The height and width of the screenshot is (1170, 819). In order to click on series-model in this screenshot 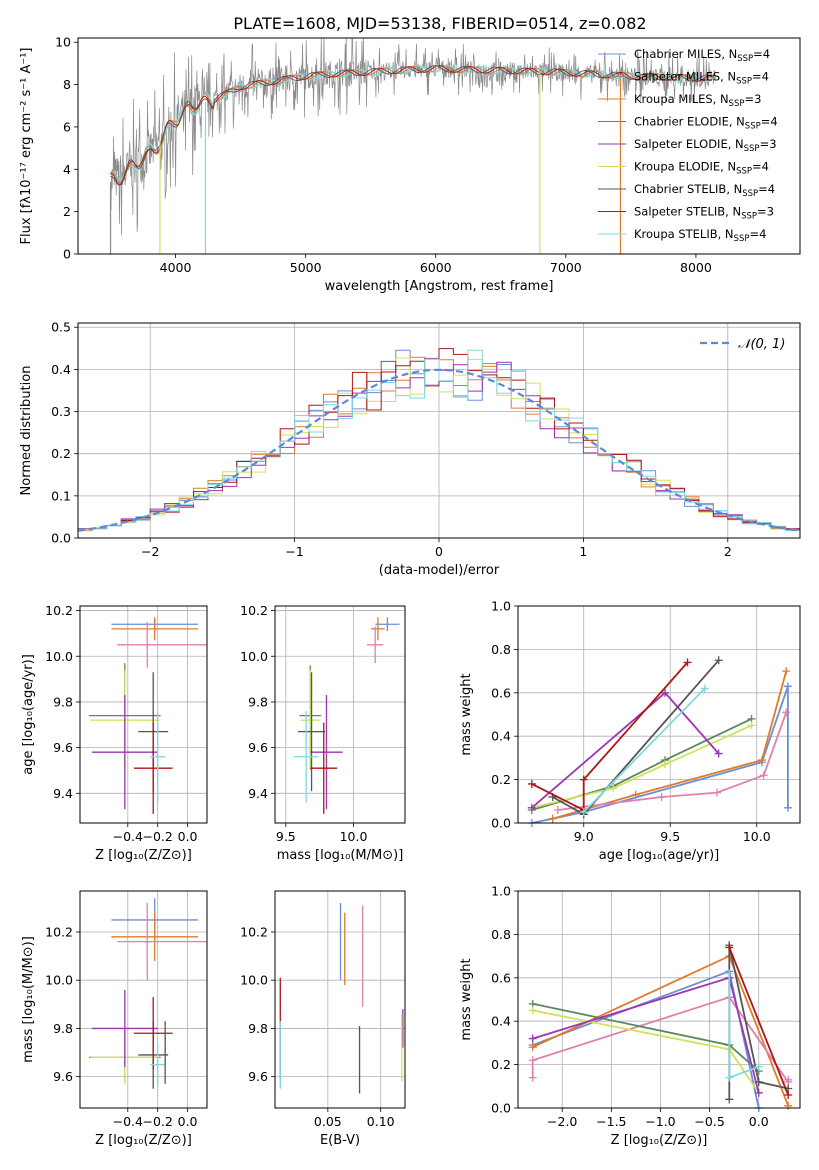, I will do `click(413, 125)`.